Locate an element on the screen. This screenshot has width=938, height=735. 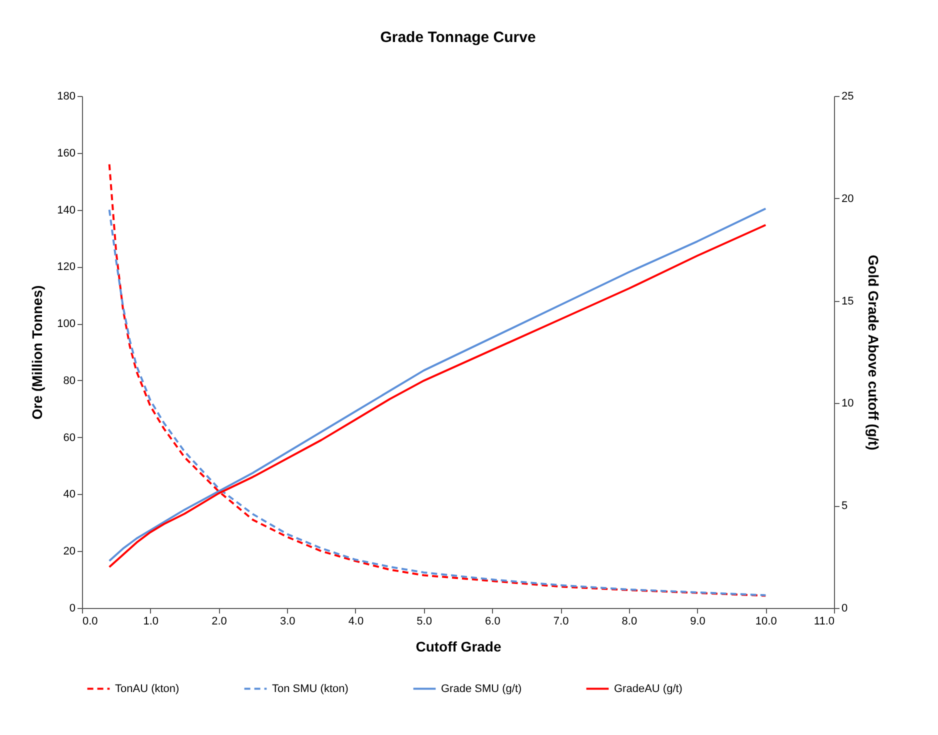
y-tick-label: 60 is located at coordinates (69, 438).